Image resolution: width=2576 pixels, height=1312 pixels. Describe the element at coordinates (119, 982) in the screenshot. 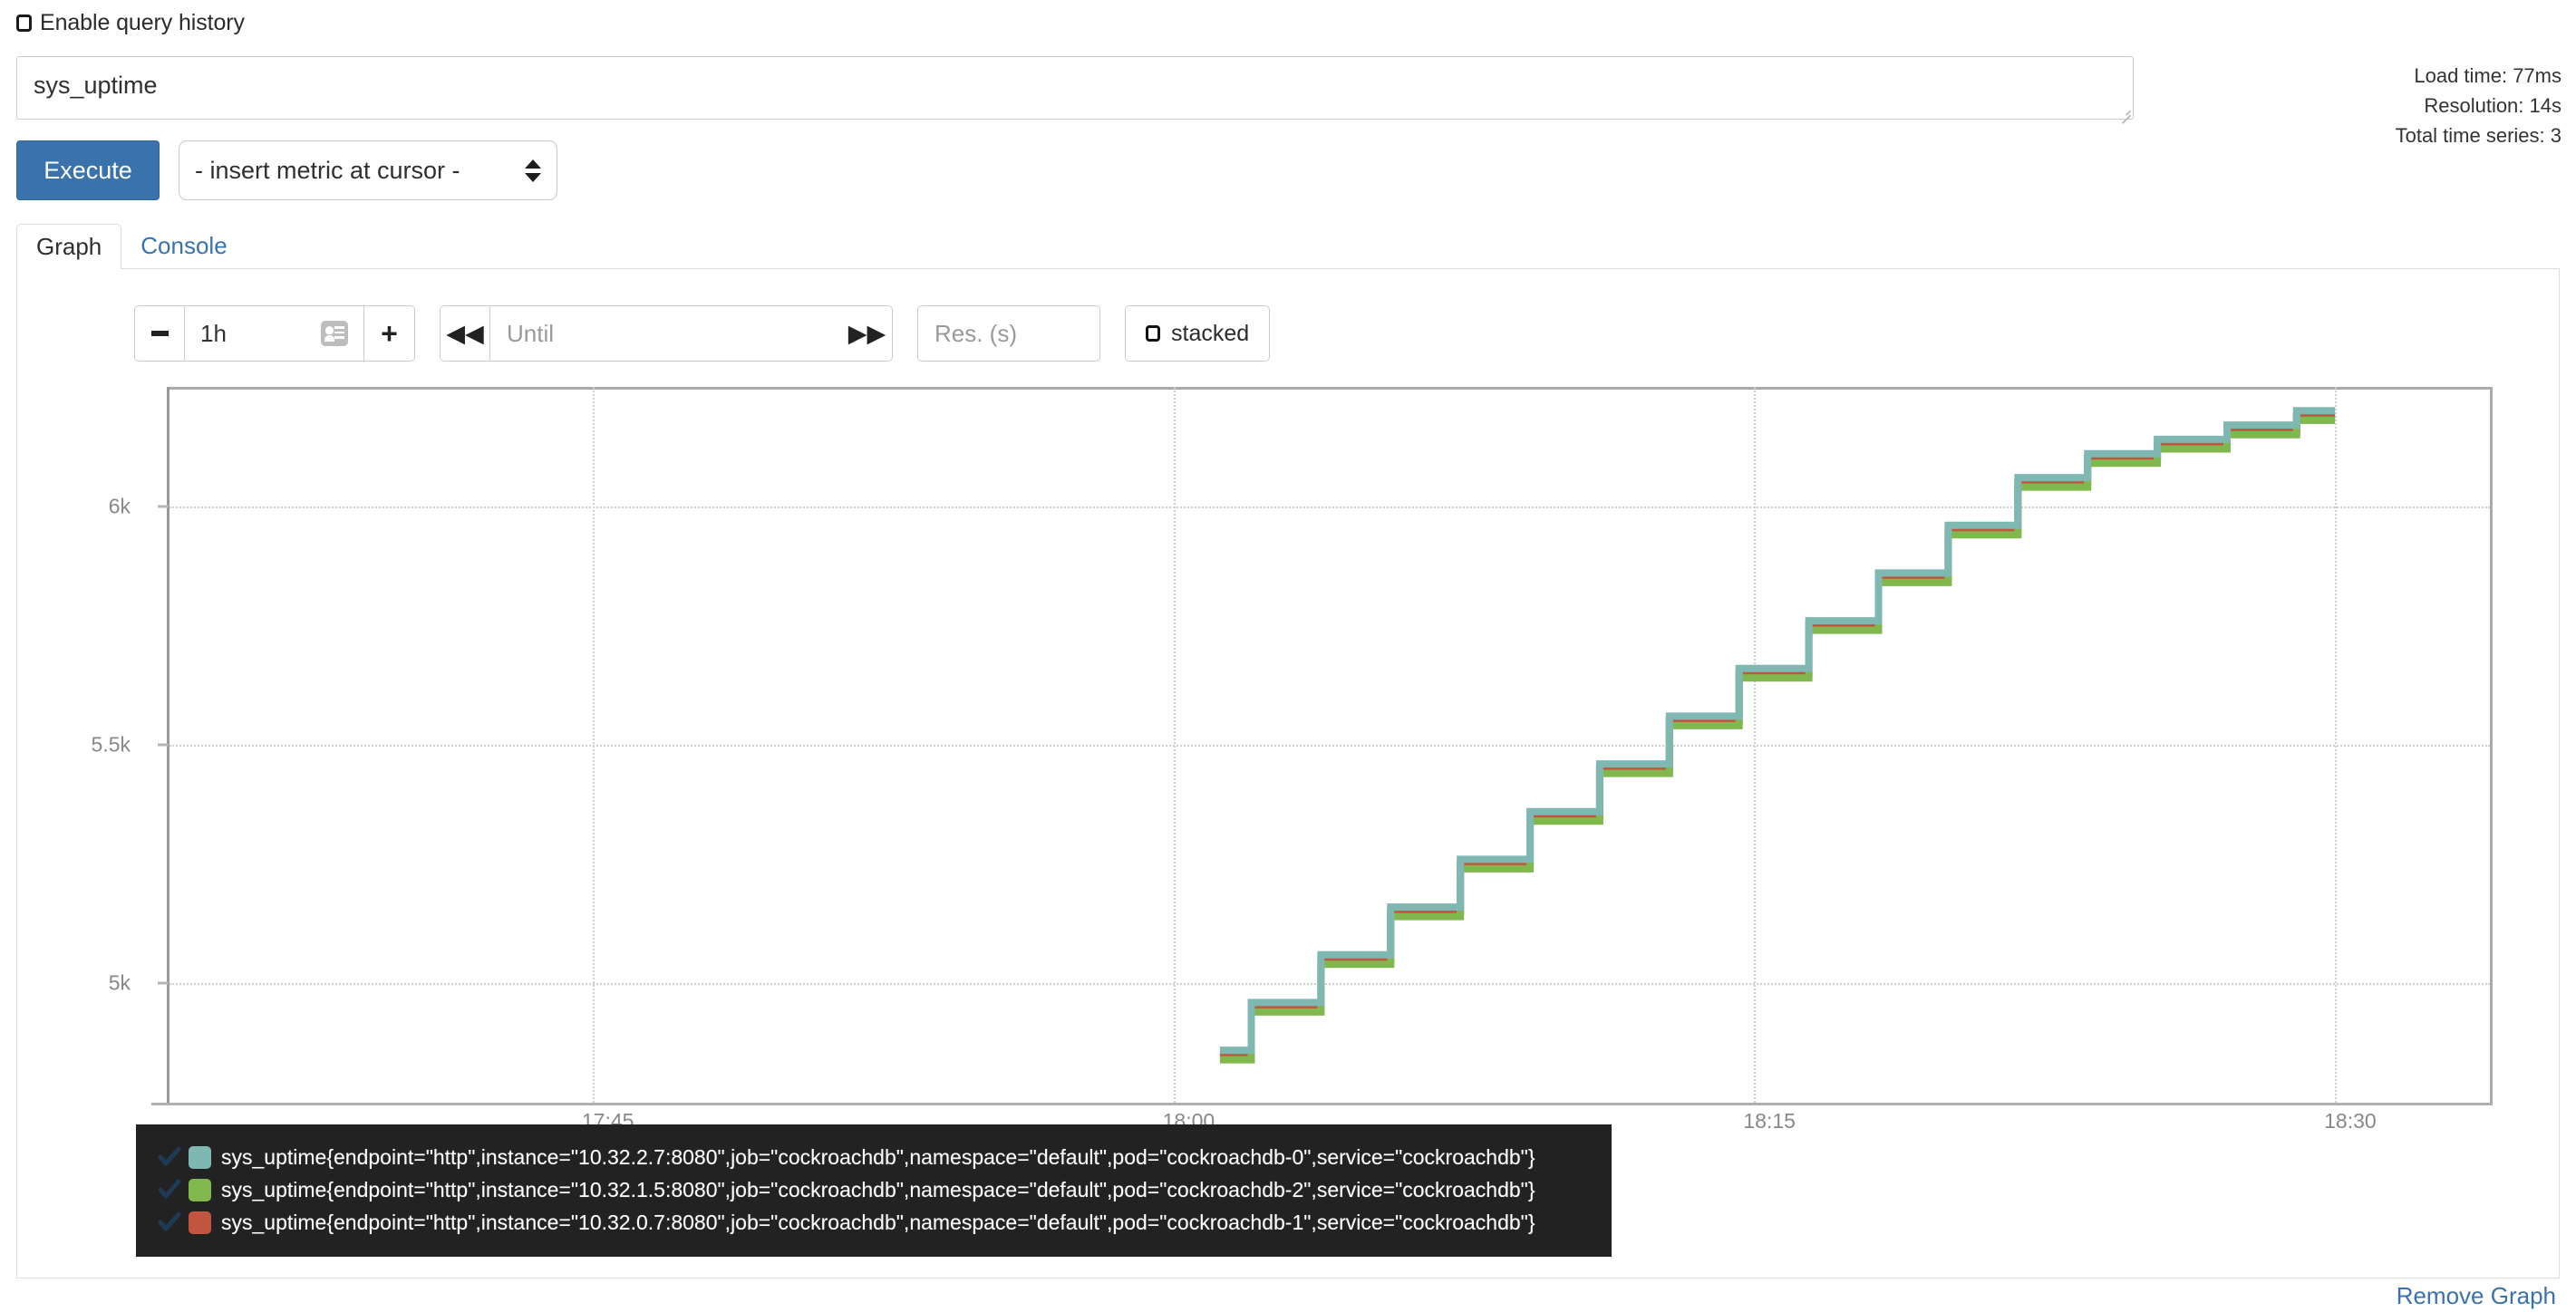

I see `y-tick-label: 5k` at that location.